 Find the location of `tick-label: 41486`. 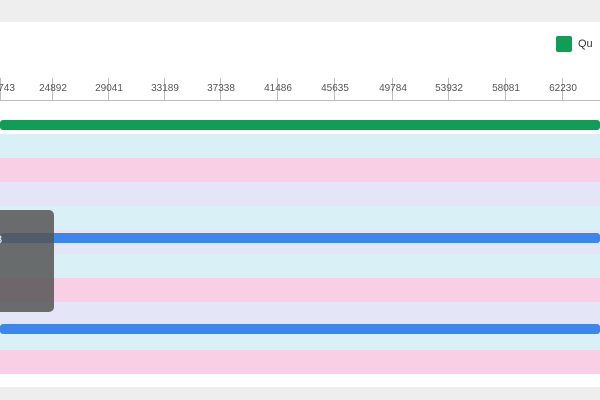

tick-label: 41486 is located at coordinates (278, 88).